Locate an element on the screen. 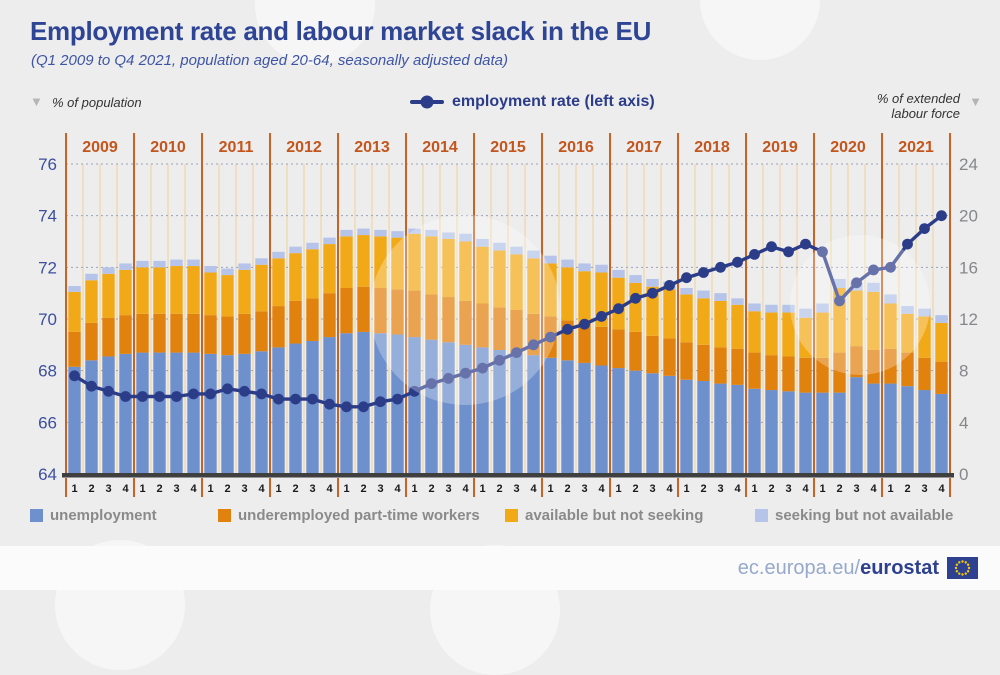 This screenshot has width=1000, height=675. right-axis-caption: % of extended labour force is located at coordinates (918, 106).